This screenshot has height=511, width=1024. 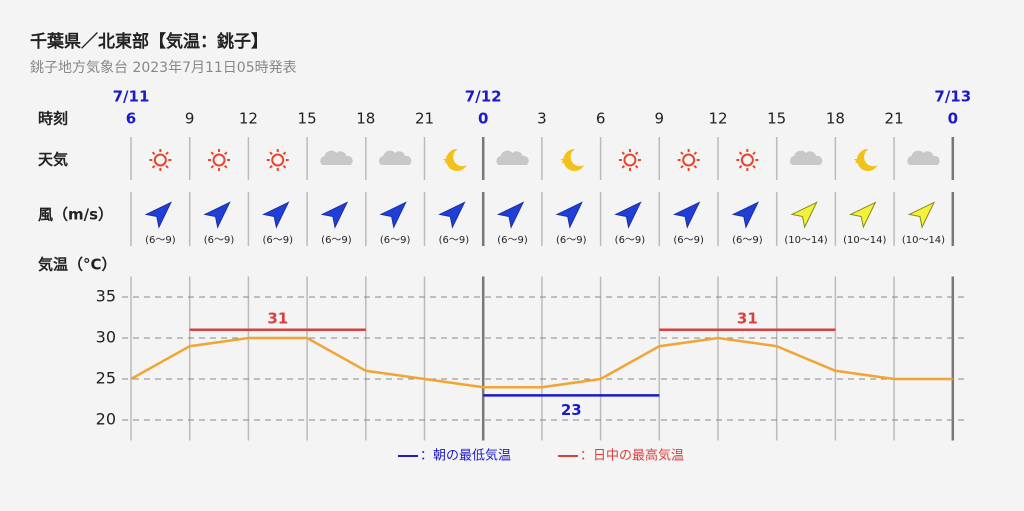 What do you see at coordinates (75, 215) in the screenshot?
I see `row-label: 風（m/s）` at bounding box center [75, 215].